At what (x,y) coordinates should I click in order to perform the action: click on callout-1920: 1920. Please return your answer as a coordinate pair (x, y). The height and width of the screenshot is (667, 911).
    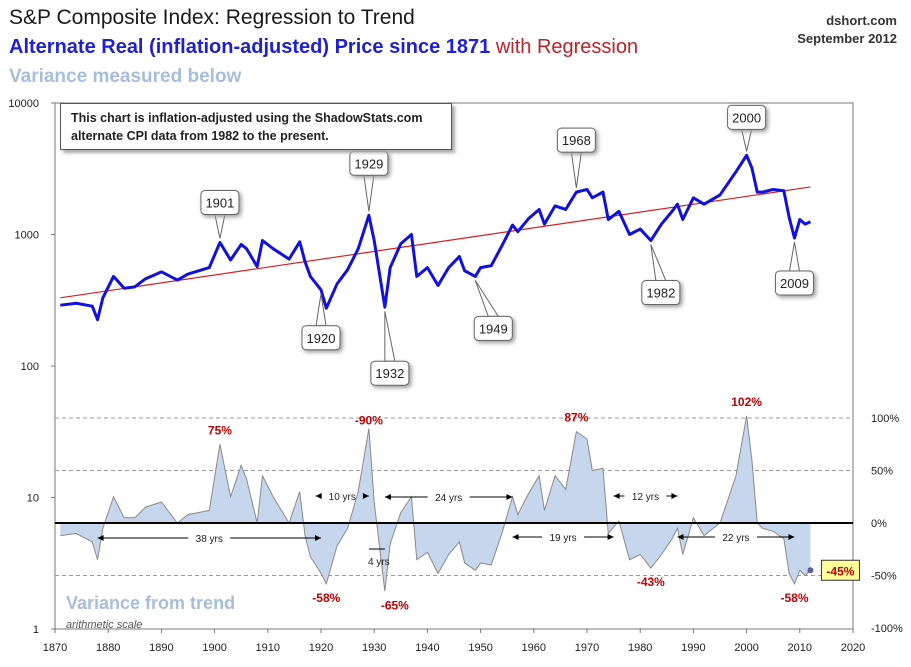
    Looking at the image, I should click on (321, 322).